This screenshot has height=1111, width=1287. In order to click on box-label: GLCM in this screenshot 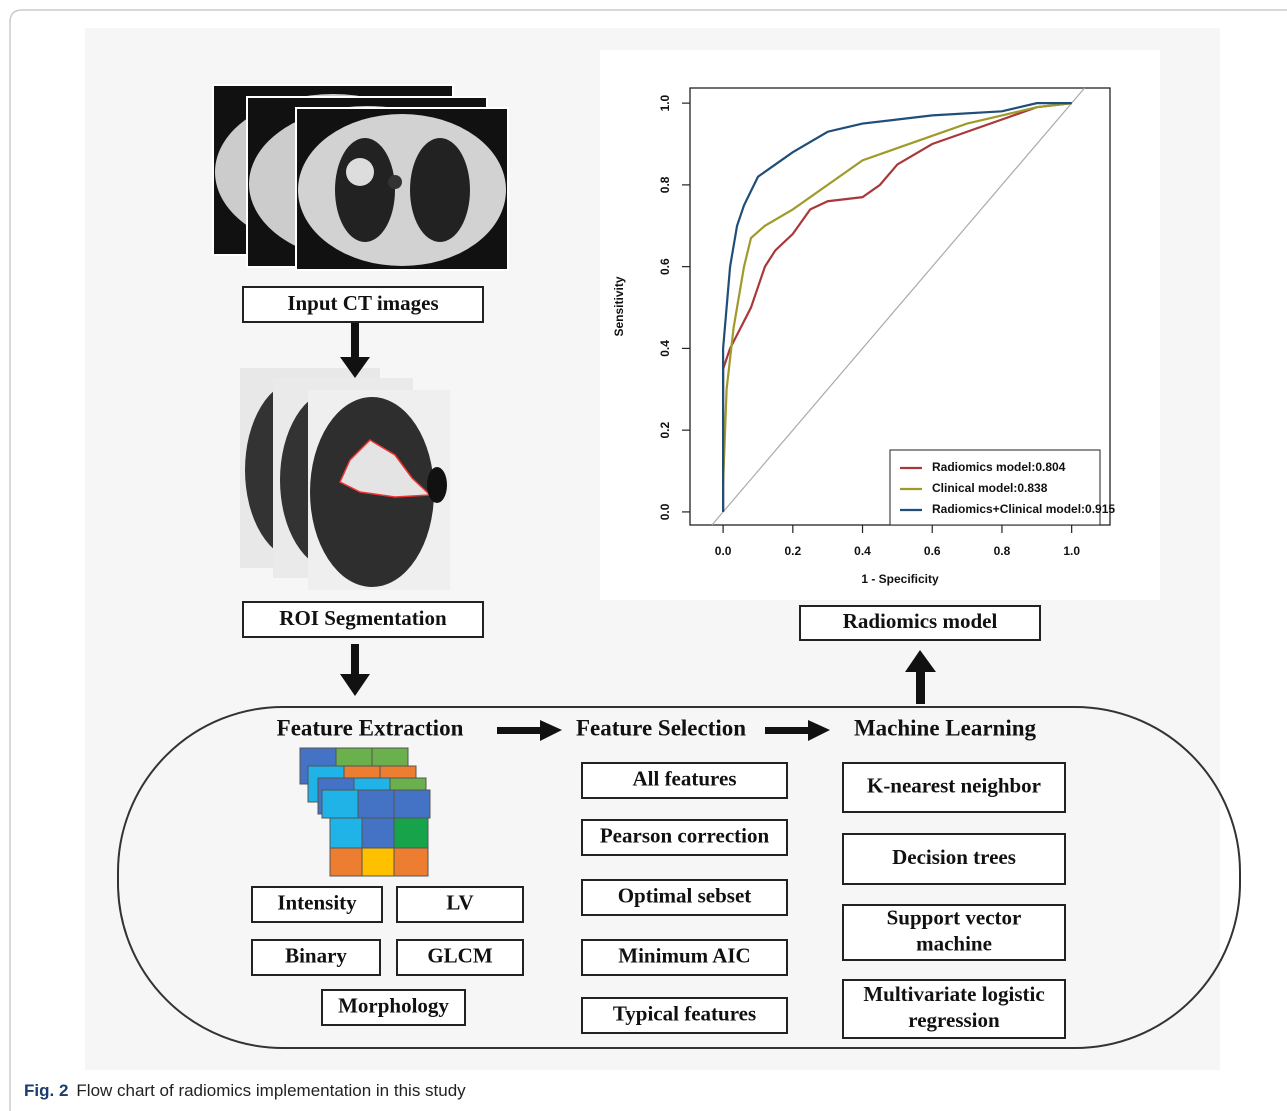, I will do `click(460, 955)`.